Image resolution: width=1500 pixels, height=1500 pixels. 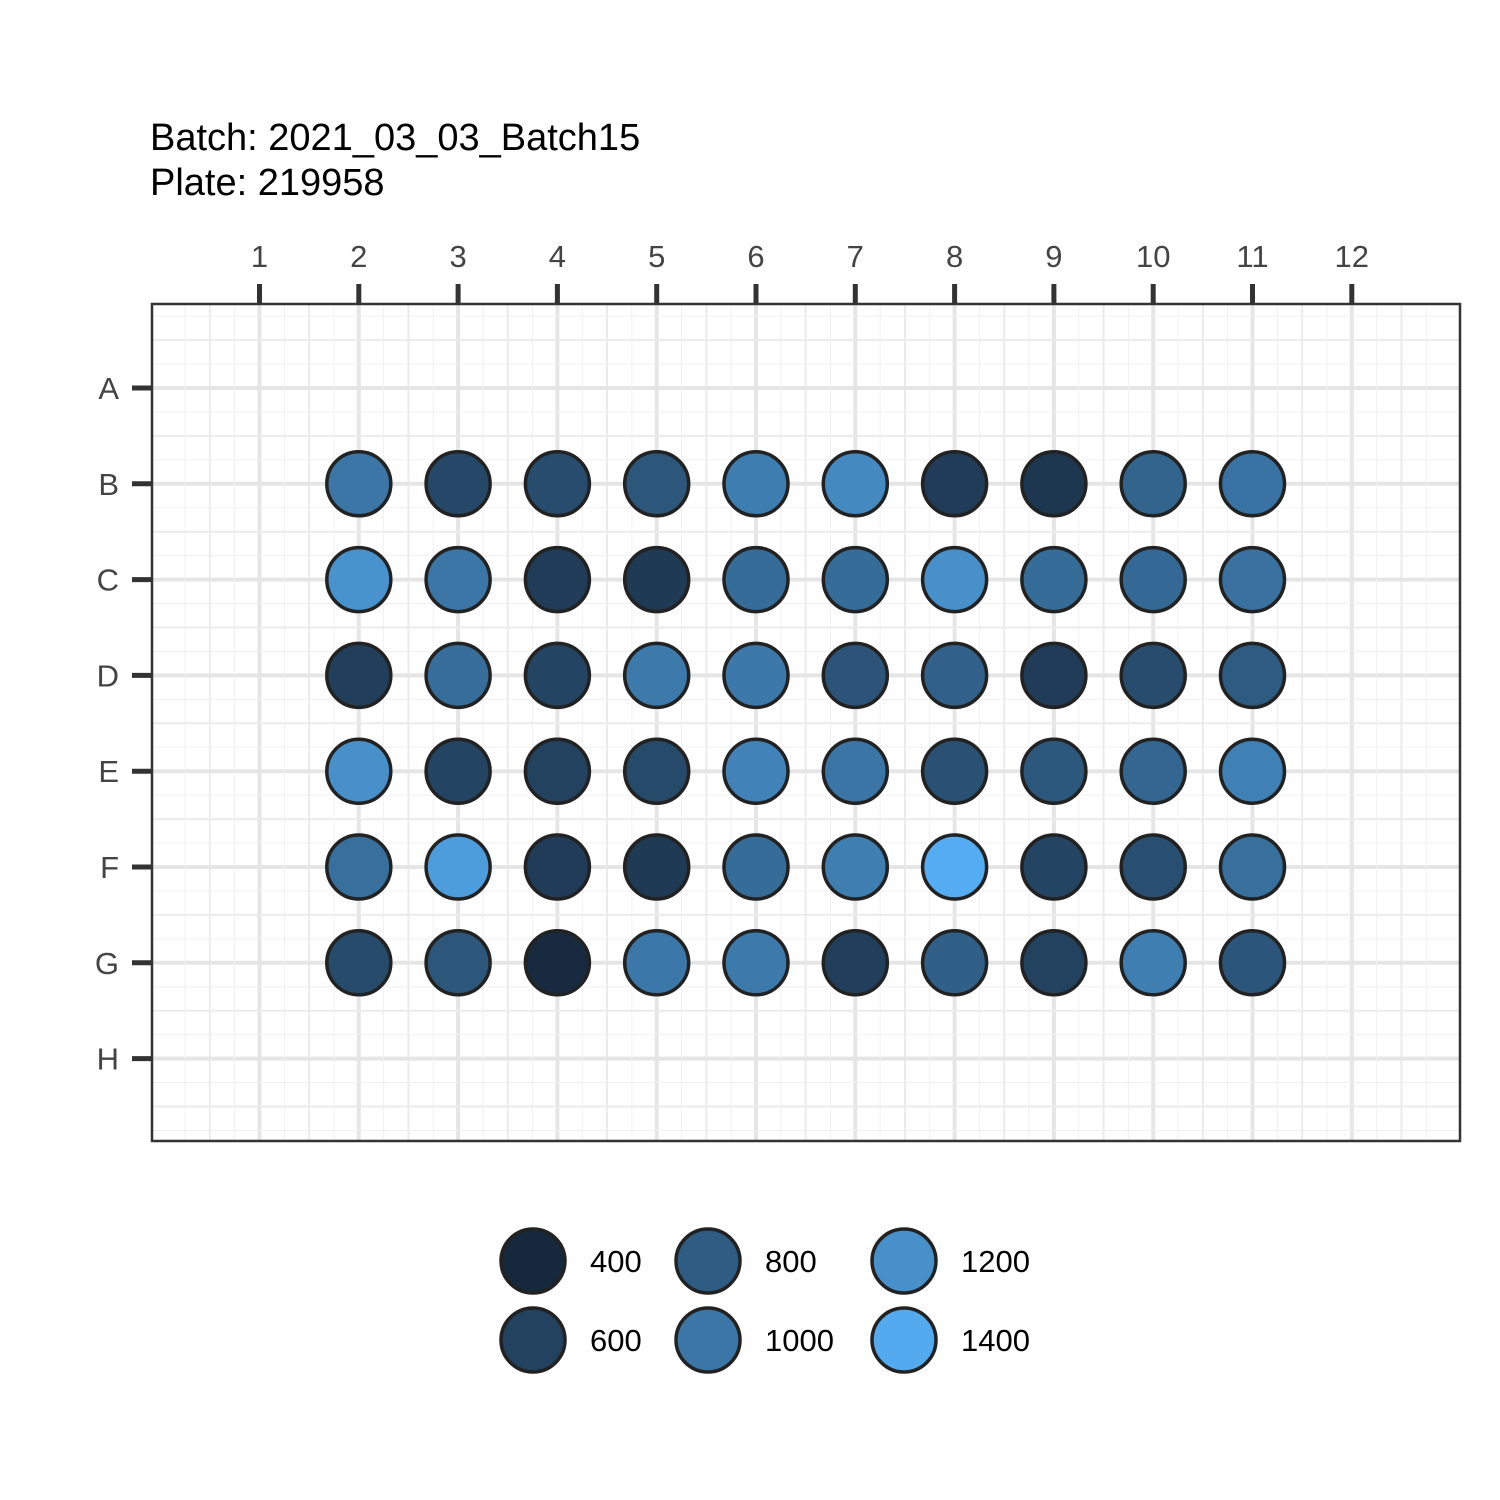 What do you see at coordinates (954, 579) in the screenshot?
I see `well-C8` at bounding box center [954, 579].